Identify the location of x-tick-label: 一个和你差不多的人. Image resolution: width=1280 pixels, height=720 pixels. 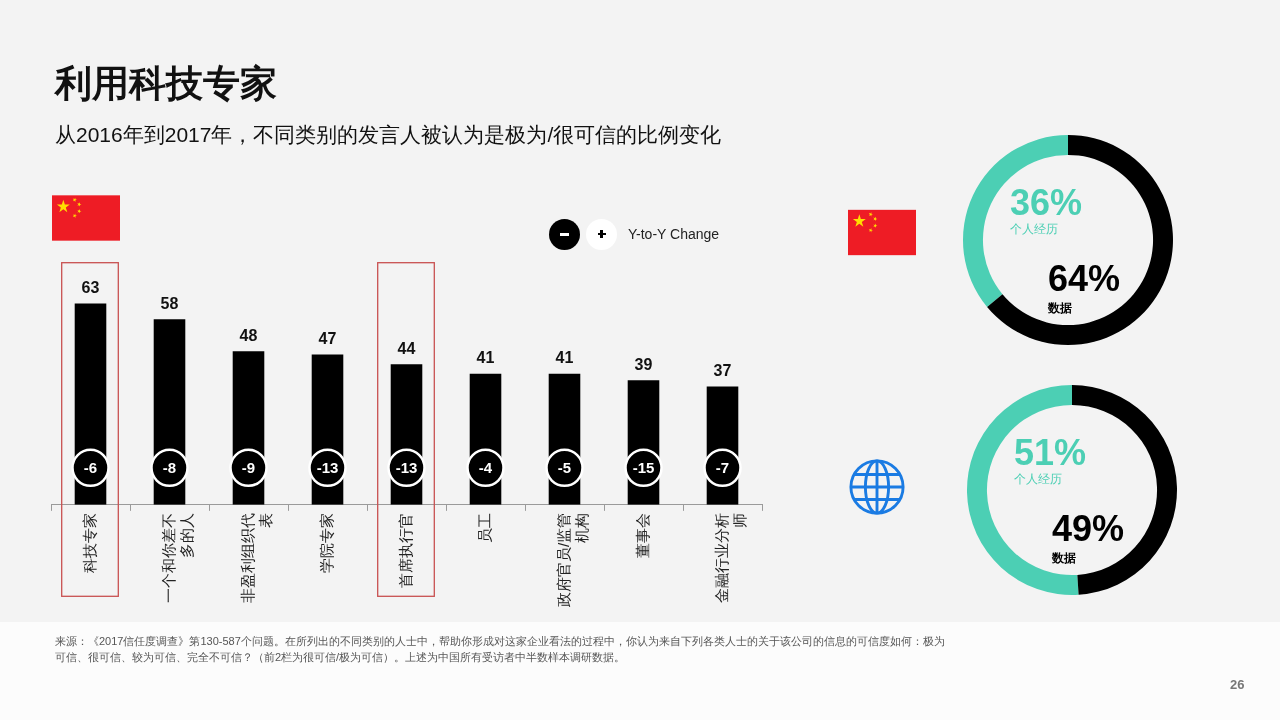
(177, 557).